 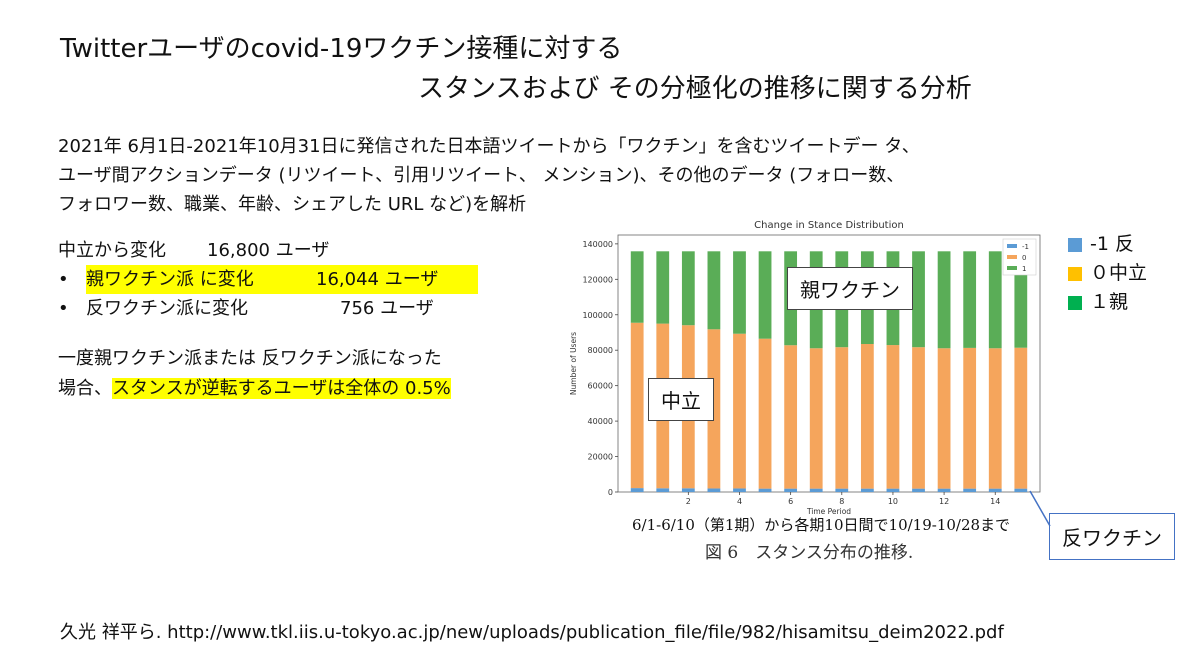 I want to click on y-tick-label: 60000, so click(x=600, y=386).